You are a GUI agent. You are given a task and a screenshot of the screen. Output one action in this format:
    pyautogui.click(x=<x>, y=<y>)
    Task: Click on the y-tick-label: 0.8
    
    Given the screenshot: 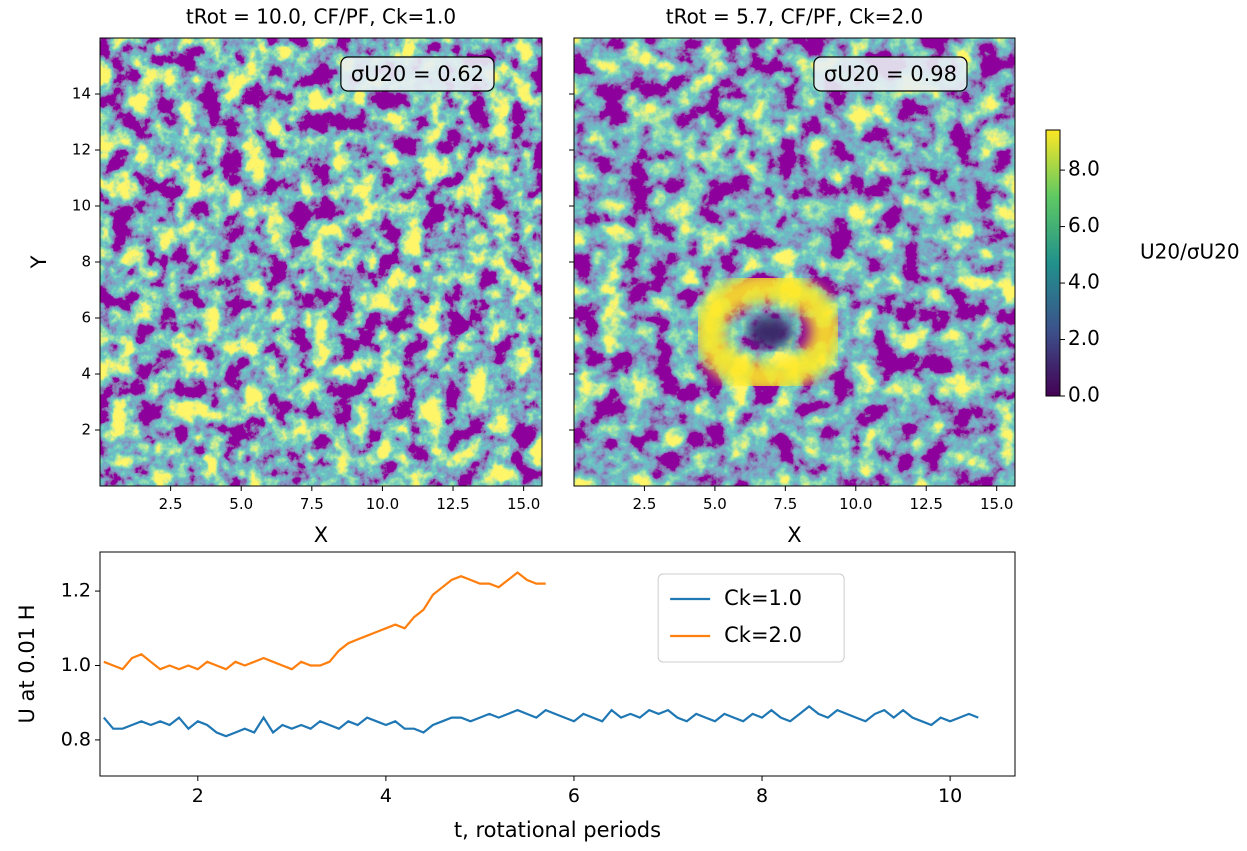 What is the action you would take?
    pyautogui.click(x=76, y=739)
    